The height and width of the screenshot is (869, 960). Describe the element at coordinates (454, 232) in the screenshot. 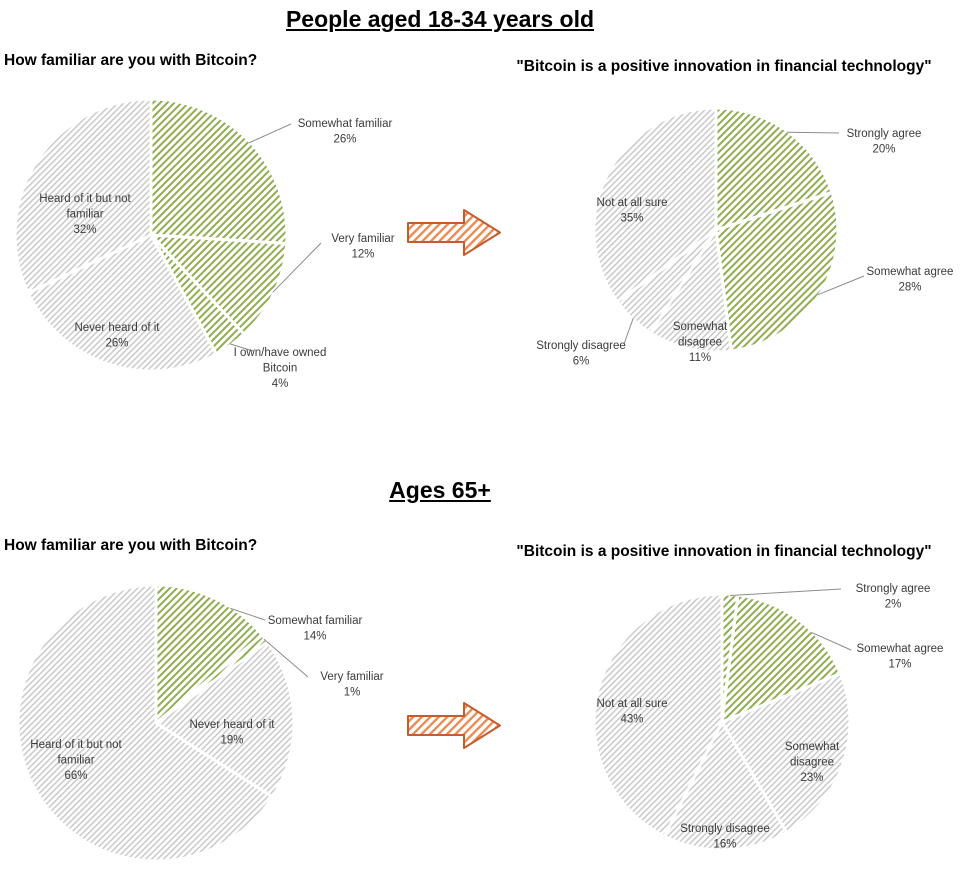

I see `right-arrow-icon-top` at that location.